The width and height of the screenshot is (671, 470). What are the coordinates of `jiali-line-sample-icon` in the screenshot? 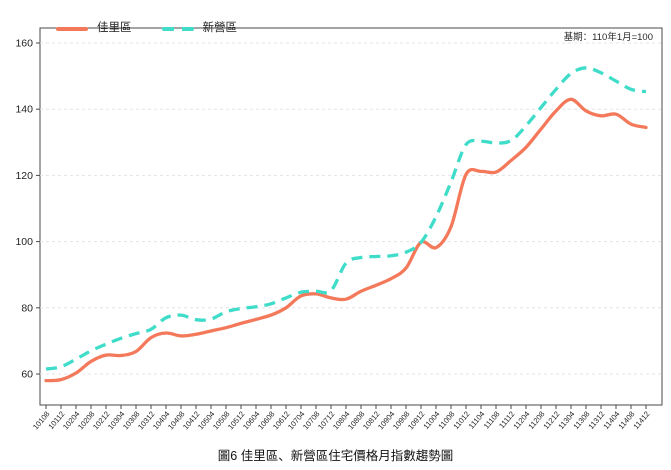 It's located at (72, 28).